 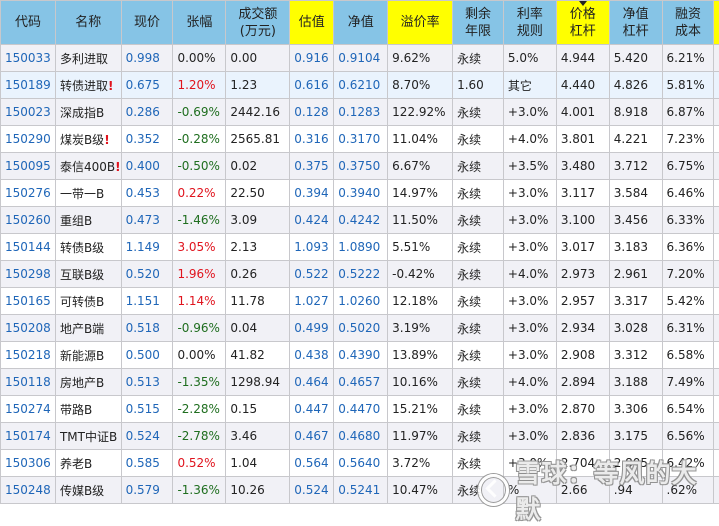 I want to click on warning-icon: !, so click(x=110, y=86).